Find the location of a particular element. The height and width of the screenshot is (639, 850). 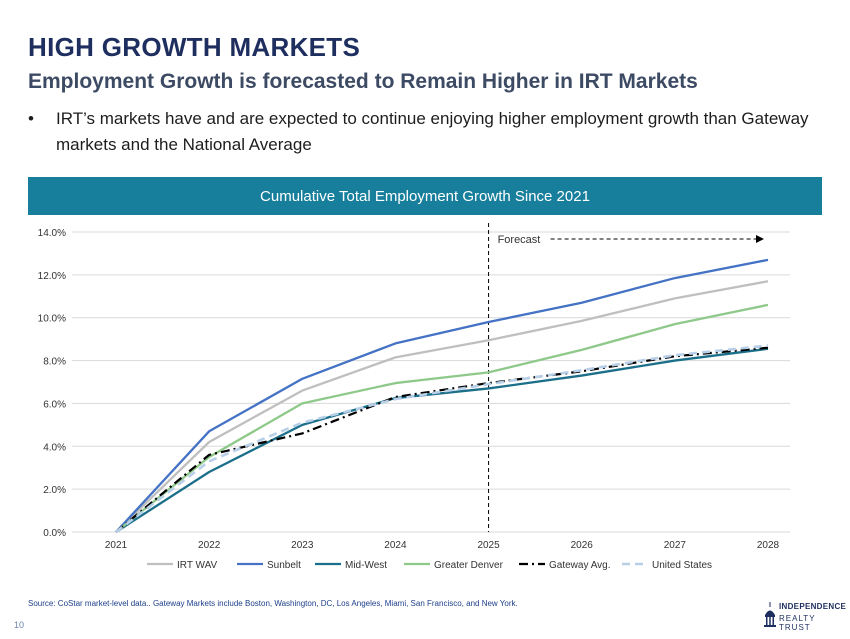

forecast-label: Forecast is located at coordinates (519, 240).